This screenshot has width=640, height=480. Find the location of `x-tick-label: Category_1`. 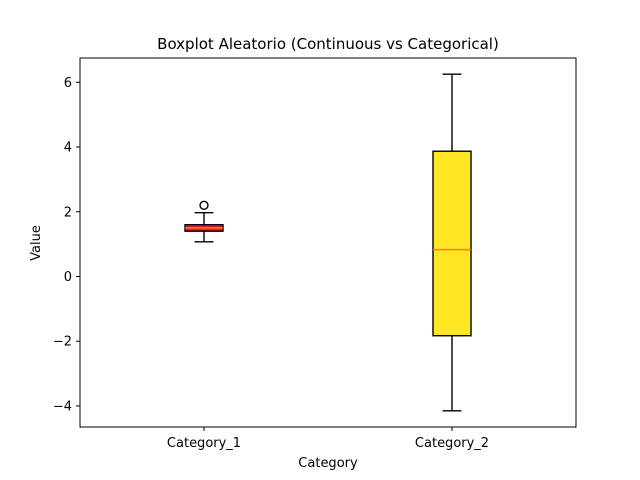

x-tick-label: Category_1 is located at coordinates (204, 443).